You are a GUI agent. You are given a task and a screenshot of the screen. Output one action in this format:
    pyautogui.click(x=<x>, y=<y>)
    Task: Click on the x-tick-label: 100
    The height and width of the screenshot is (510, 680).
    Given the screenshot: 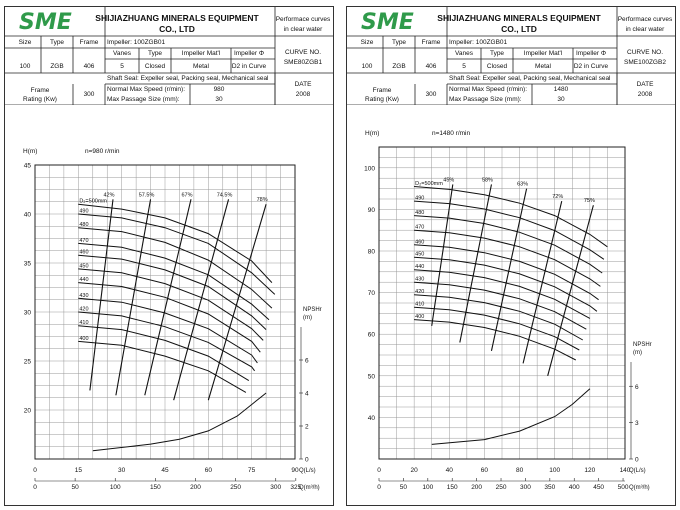 What is the action you would take?
    pyautogui.click(x=554, y=470)
    